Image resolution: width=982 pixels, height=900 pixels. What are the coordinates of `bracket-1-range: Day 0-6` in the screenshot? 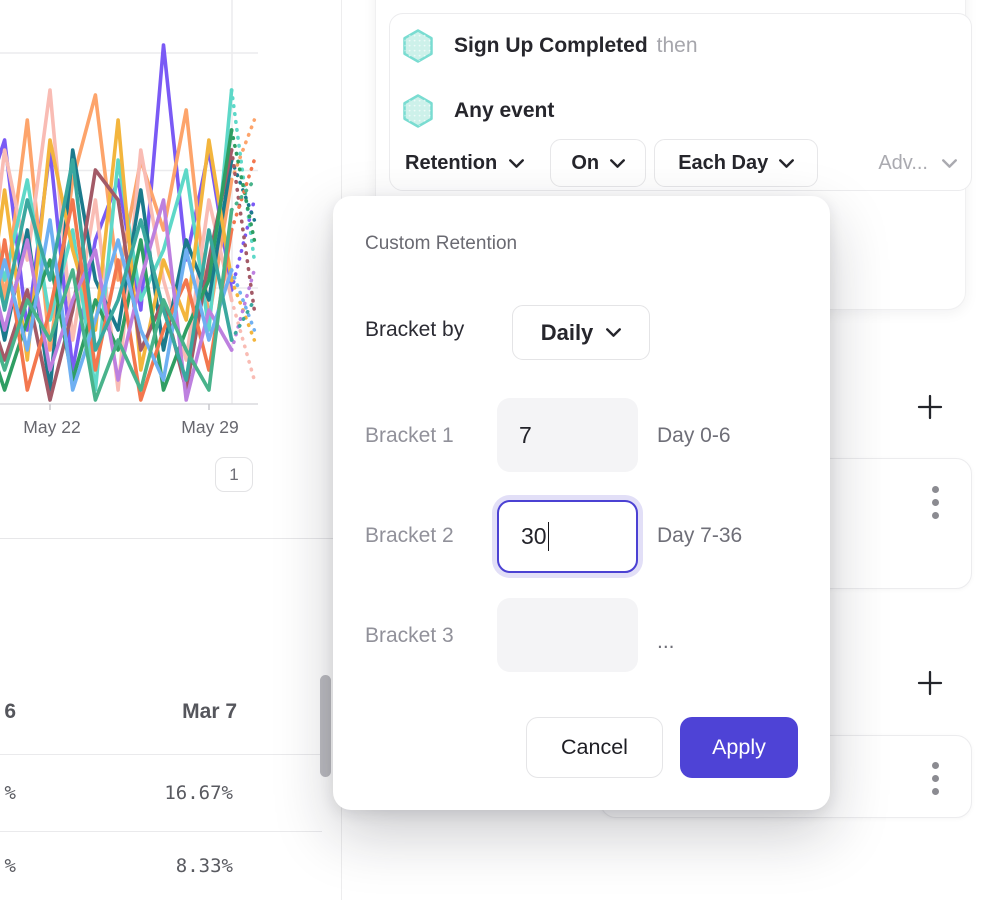 It's located at (694, 435).